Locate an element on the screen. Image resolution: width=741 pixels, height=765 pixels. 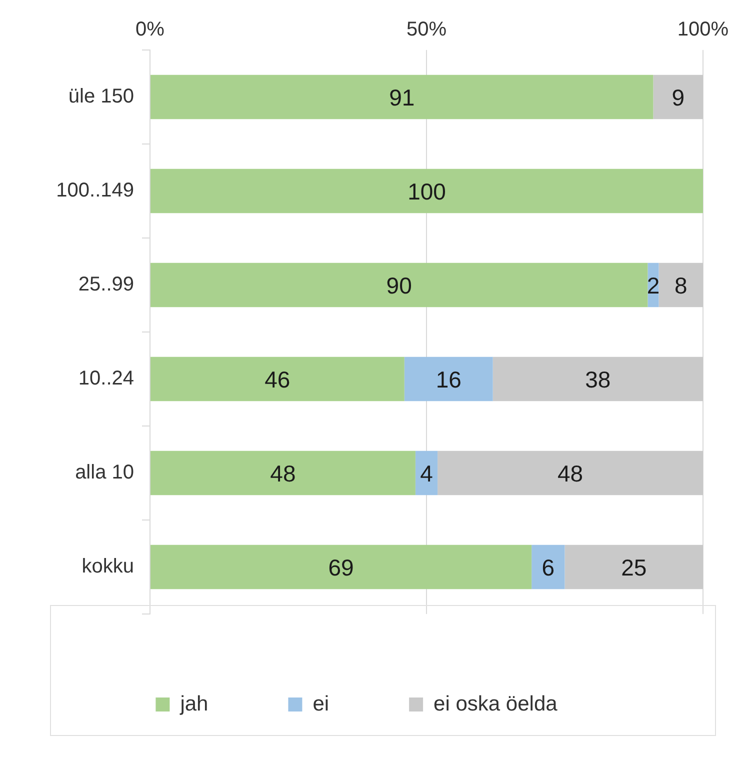
data-label: 9 is located at coordinates (678, 97).